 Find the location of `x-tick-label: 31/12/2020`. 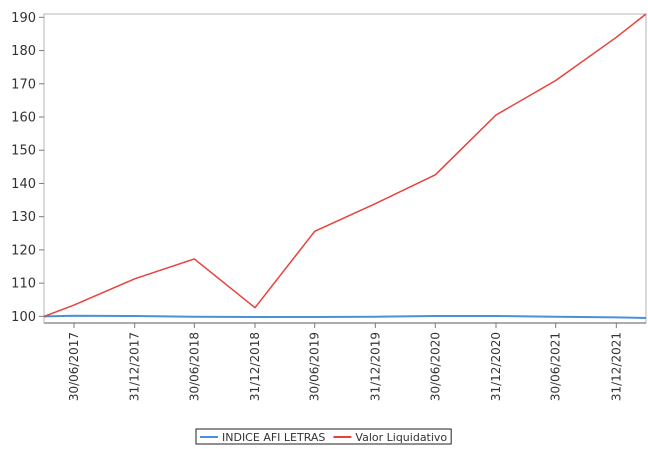

x-tick-label: 31/12/2020 is located at coordinates (496, 366).